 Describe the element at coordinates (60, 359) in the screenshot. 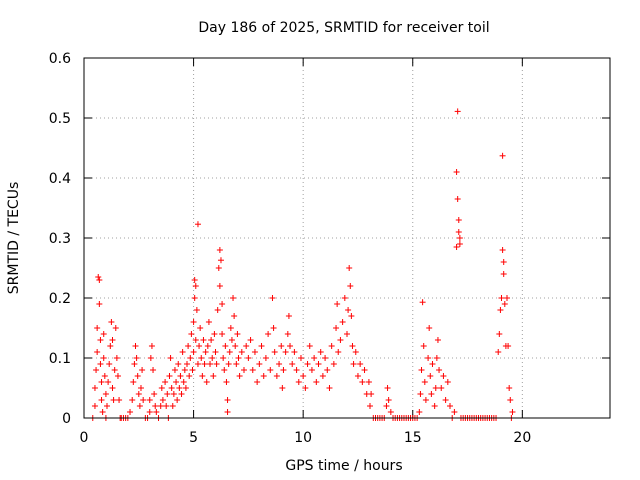

I see `y-tick-label: 0.1` at that location.